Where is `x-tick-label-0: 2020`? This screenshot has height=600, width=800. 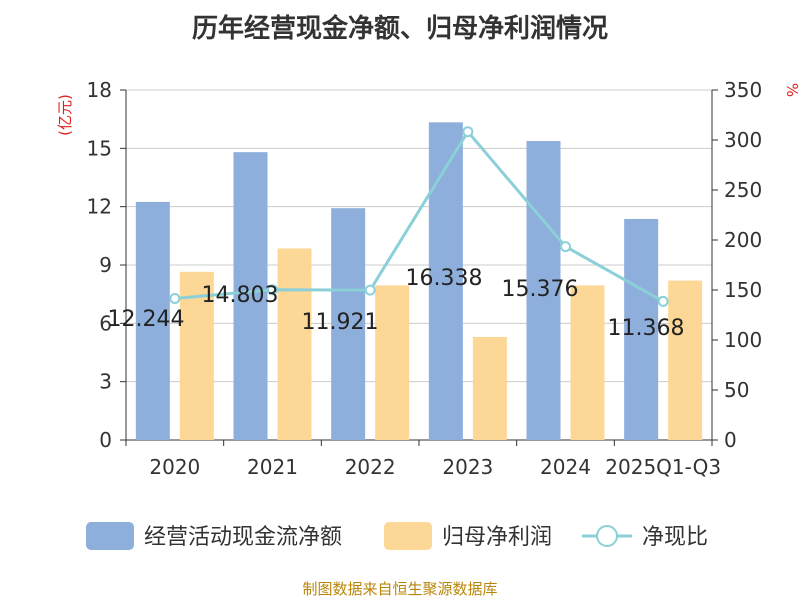
x-tick-label-0: 2020 is located at coordinates (174, 467).